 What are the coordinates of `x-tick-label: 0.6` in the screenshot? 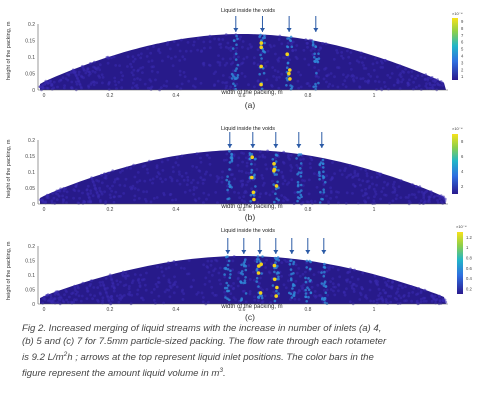 It's located at (242, 310).